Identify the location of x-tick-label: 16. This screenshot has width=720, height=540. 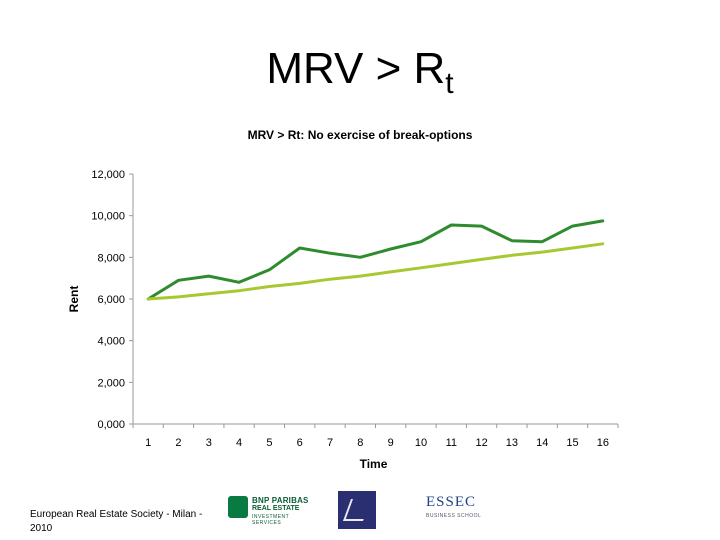
(603, 443).